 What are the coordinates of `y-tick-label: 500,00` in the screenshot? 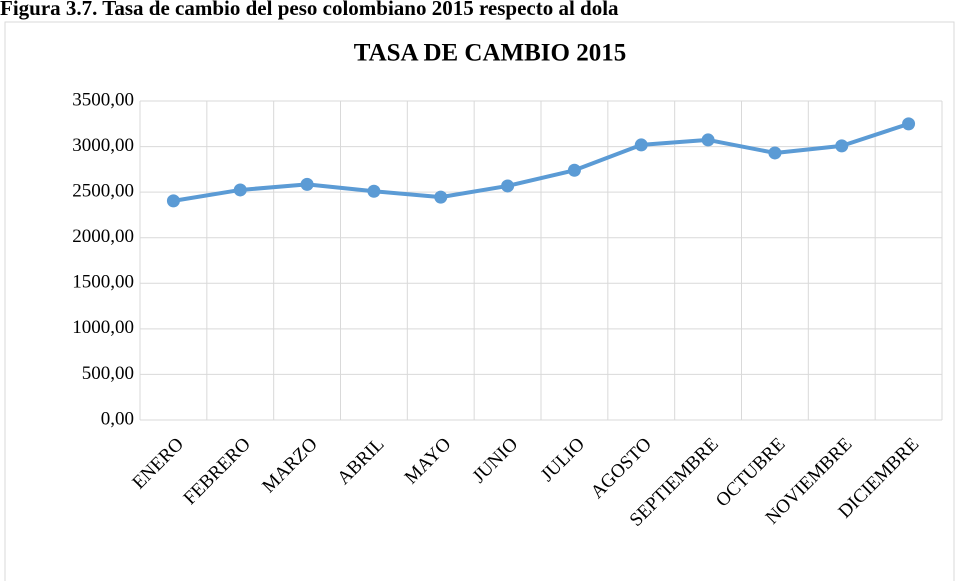 It's located at (108, 373).